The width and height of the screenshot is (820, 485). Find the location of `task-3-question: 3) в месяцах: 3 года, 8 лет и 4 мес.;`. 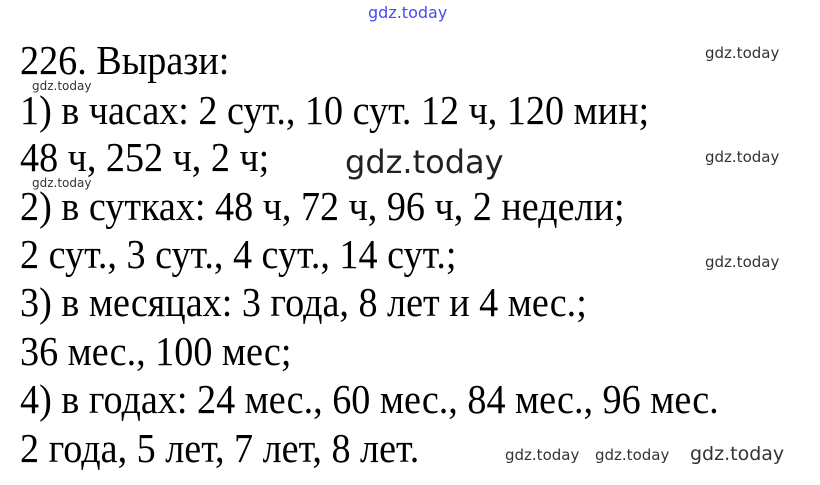

task-3-question: 3) в месяцах: 3 года, 8 лет и 4 мес.; is located at coordinates (303, 302).